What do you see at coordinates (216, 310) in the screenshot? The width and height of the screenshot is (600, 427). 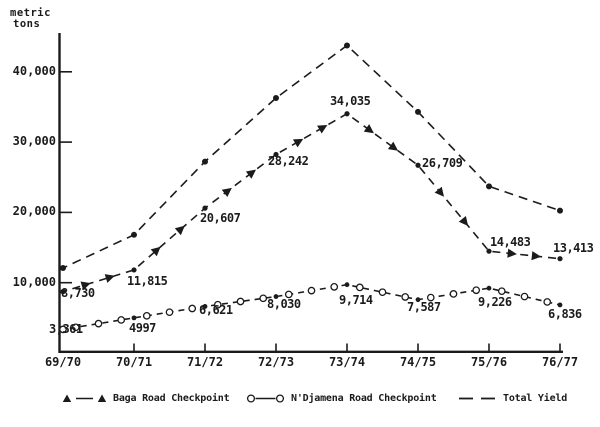 I see `data-label-ndjamena: 6,621` at bounding box center [216, 310].